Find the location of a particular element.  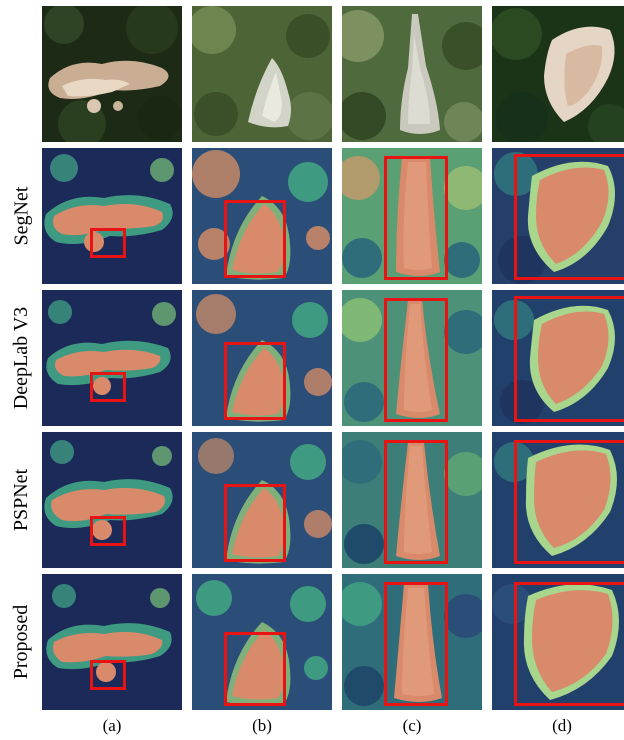

row-label-proposed: Proposed is located at coordinates (21, 642).